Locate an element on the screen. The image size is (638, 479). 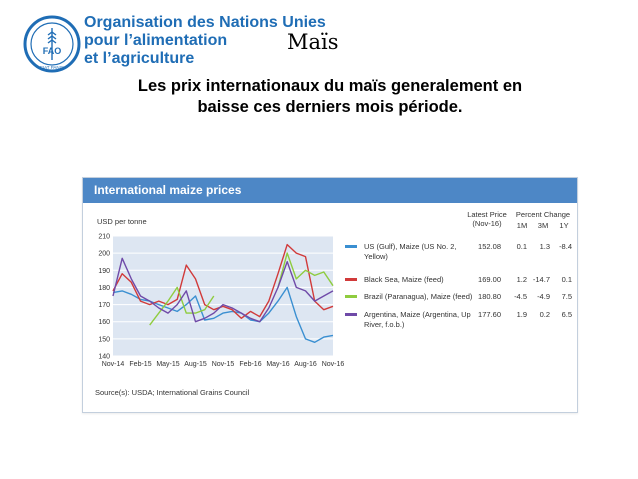
col-latest-price-header: Latest Price (Nov-16) is located at coordinates (487, 219).